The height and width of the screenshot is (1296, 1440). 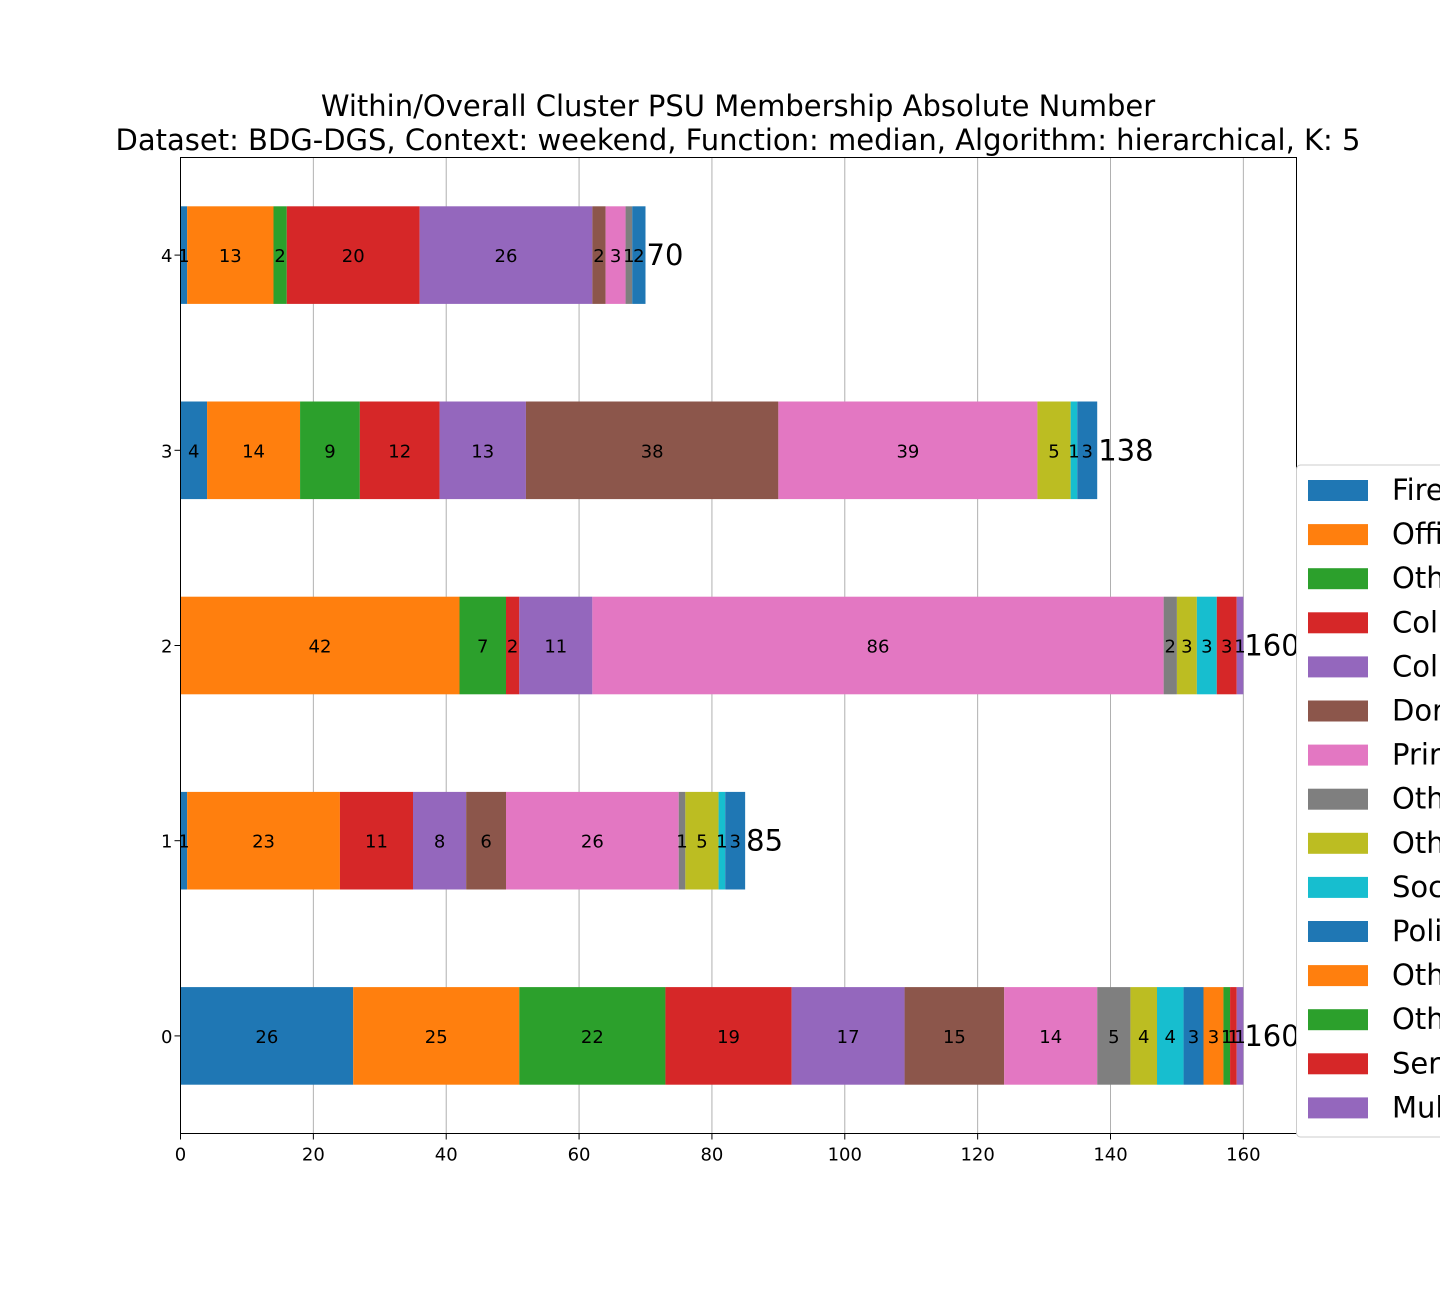 What do you see at coordinates (485, 842) in the screenshot?
I see `bar-segment-value-label: 6` at bounding box center [485, 842].